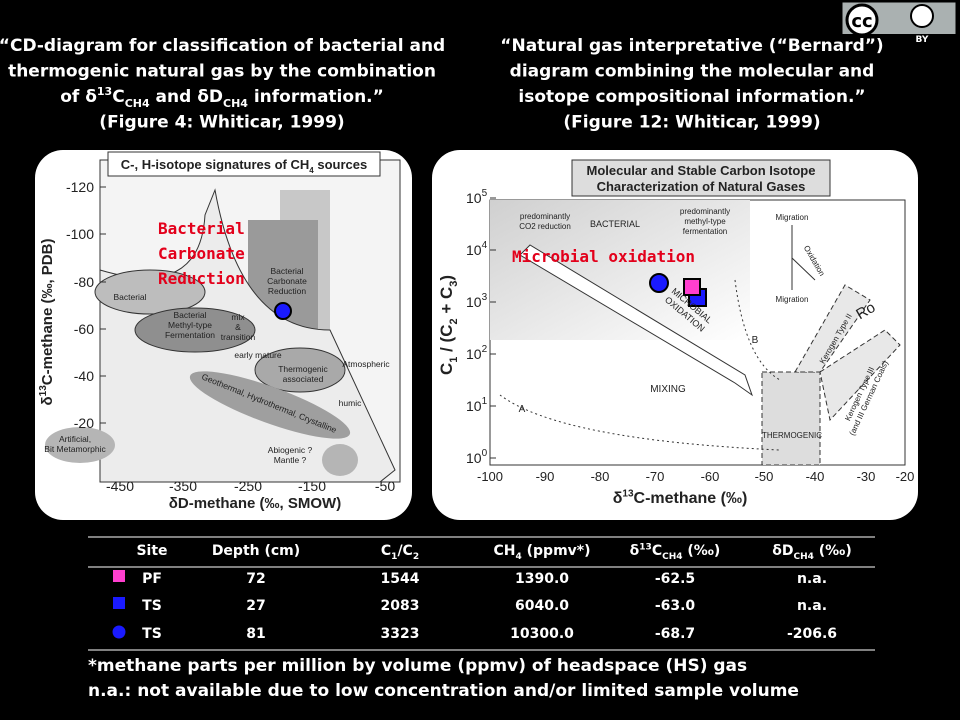 This screenshot has height=720, width=960. Describe the element at coordinates (705, 221) in the screenshot. I see `region-label: methyl-type` at that location.